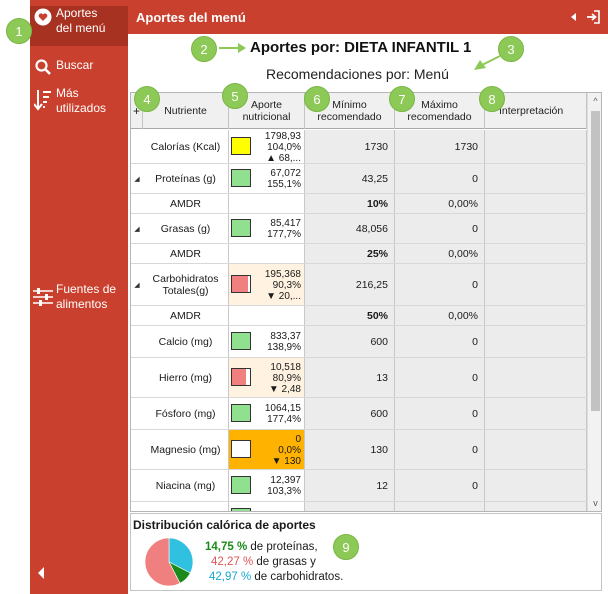  I want to click on header-label: Interpretación, so click(531, 111).